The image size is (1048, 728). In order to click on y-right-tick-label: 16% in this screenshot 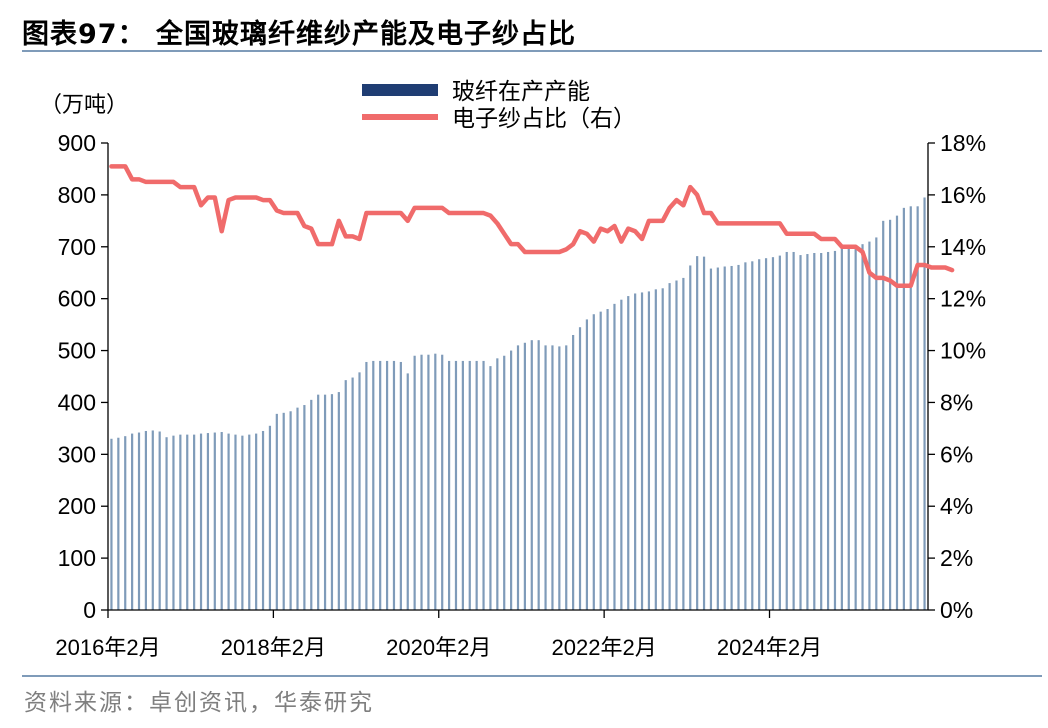, I will do `click(963, 195)`.